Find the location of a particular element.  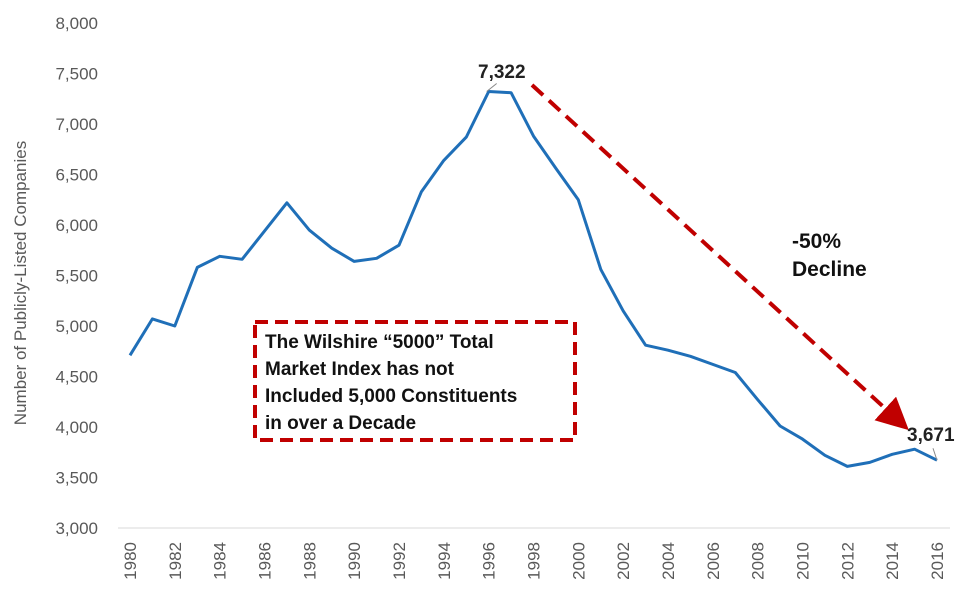

y-tick-label: 7,500 is located at coordinates (76, 74).